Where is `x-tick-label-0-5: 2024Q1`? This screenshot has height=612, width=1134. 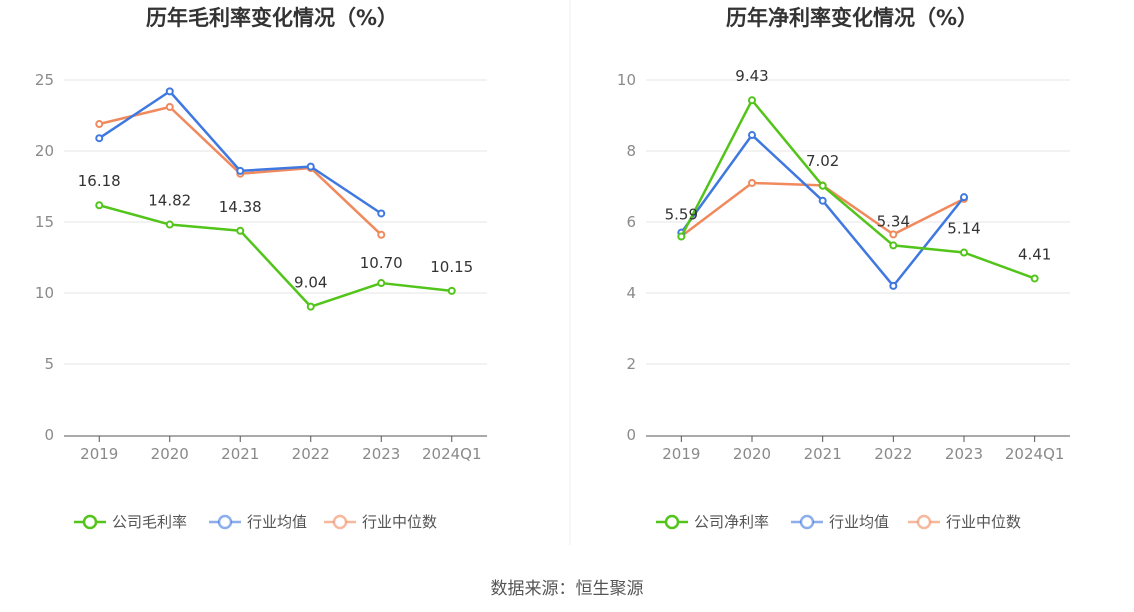 x-tick-label-0-5: 2024Q1 is located at coordinates (452, 454).